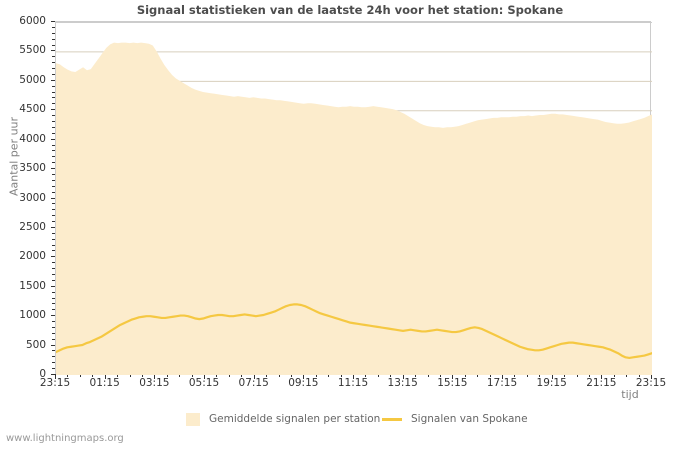  I want to click on x-axis-tick-label: 23:15, so click(651, 383).